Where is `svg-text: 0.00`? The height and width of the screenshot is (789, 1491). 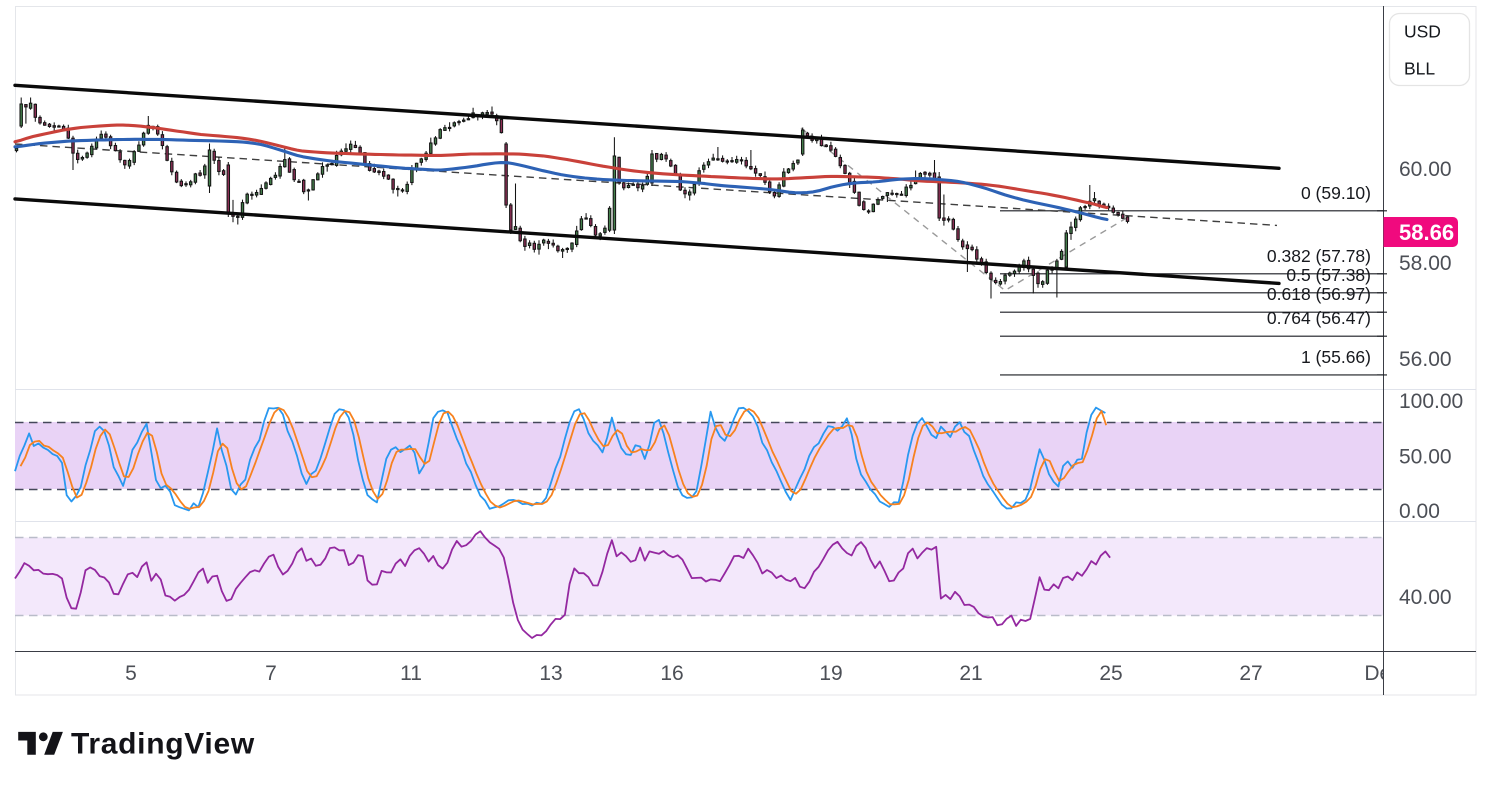
svg-text: 0.00 is located at coordinates (1419, 511).